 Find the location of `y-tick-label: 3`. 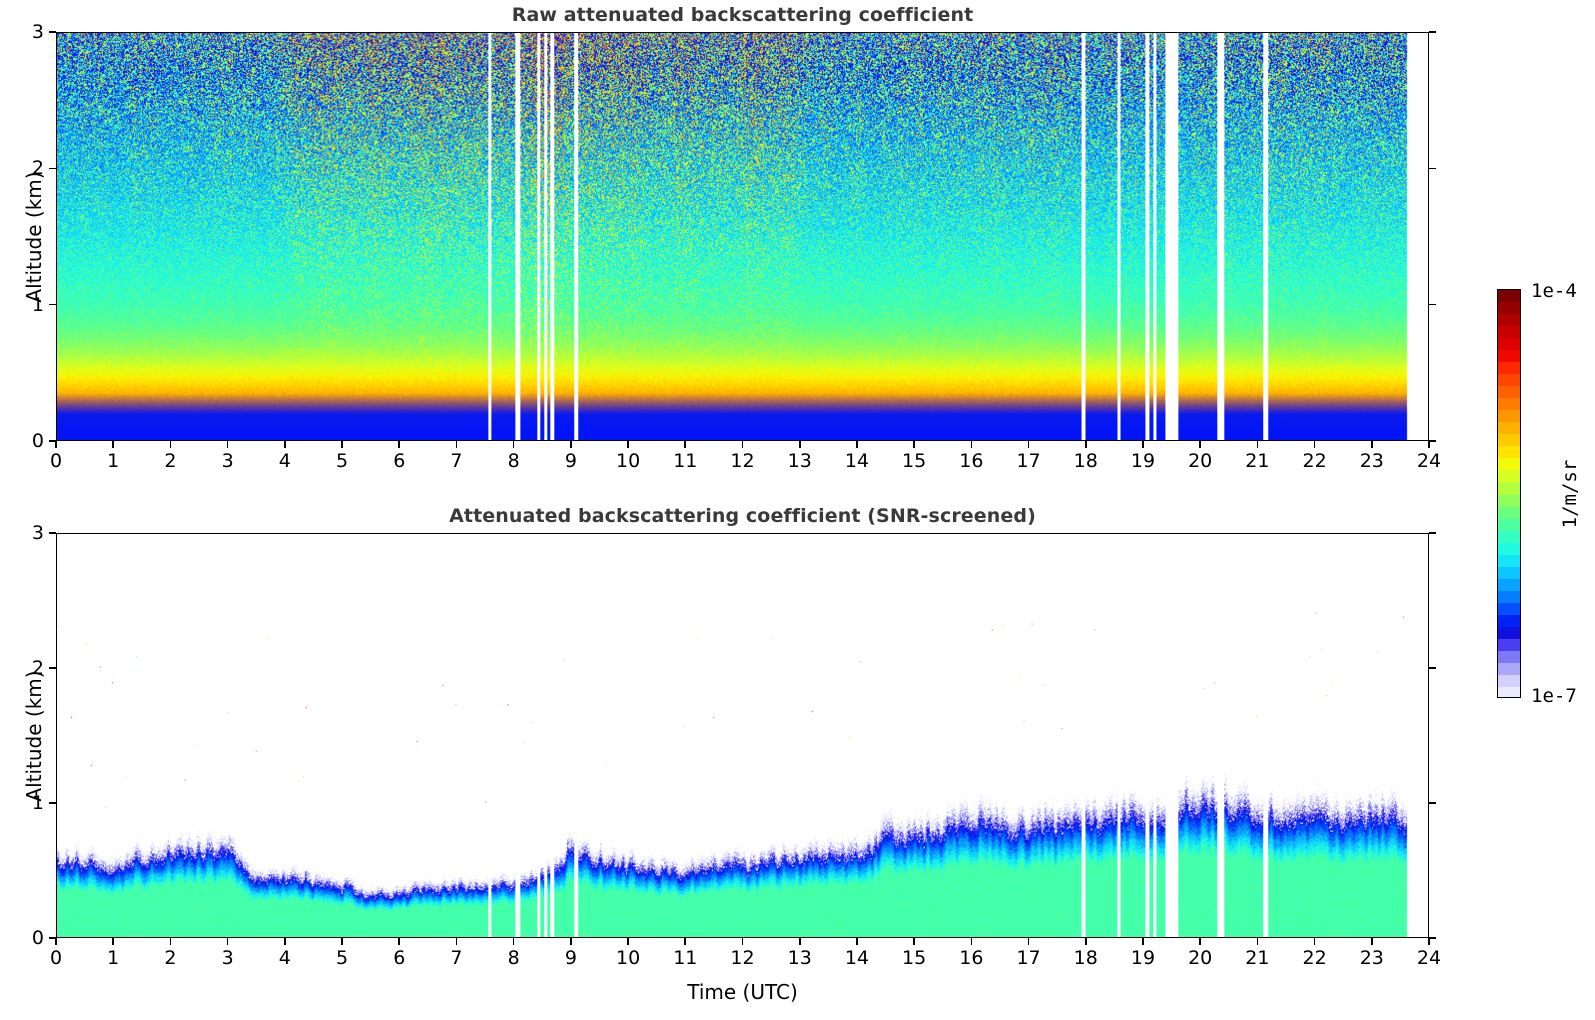

y-tick-label: 3 is located at coordinates (37, 533).